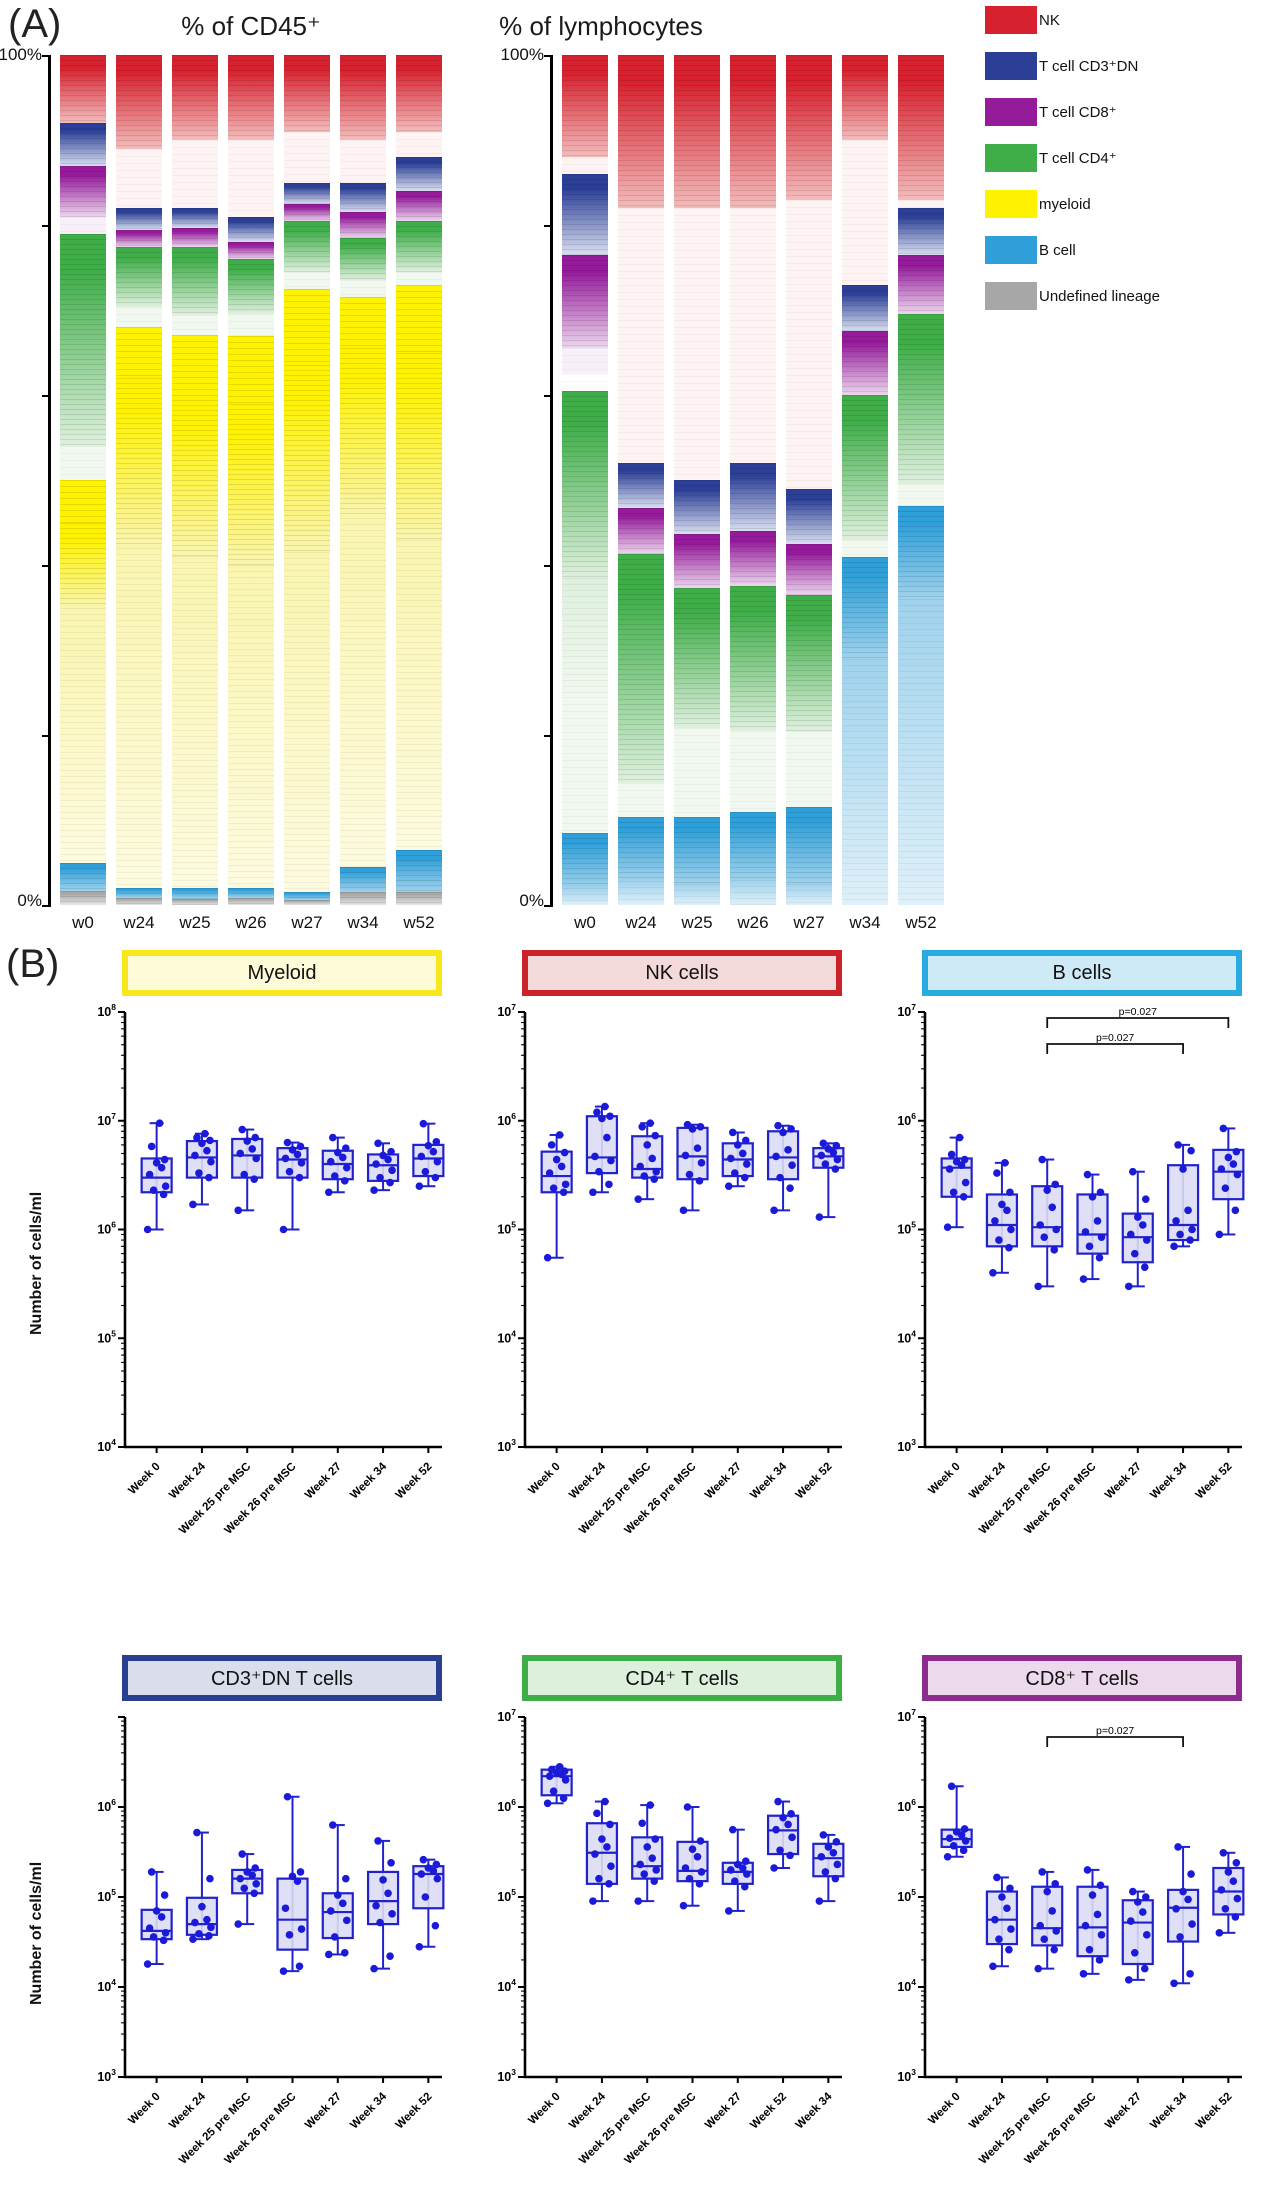 The image size is (1280, 2190). What do you see at coordinates (144, 2109) in the screenshot?
I see `svg-text: Week 0` at bounding box center [144, 2109].